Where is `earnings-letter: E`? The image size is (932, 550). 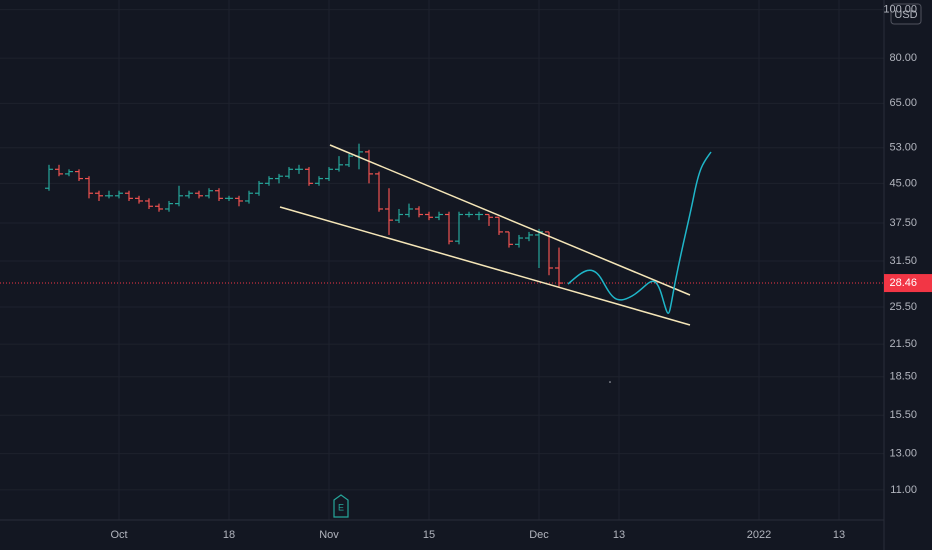 earnings-letter: E is located at coordinates (341, 507).